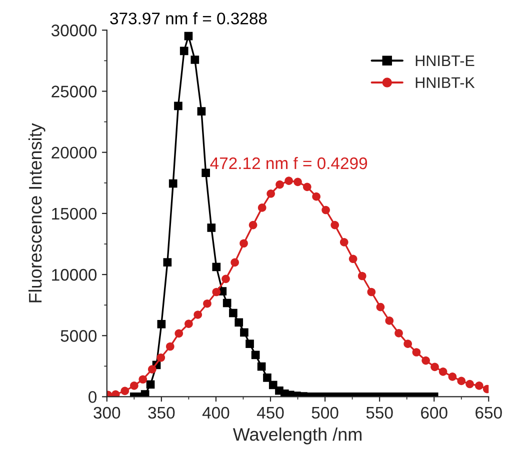  I want to click on x-tick-label: 650, so click(489, 412).